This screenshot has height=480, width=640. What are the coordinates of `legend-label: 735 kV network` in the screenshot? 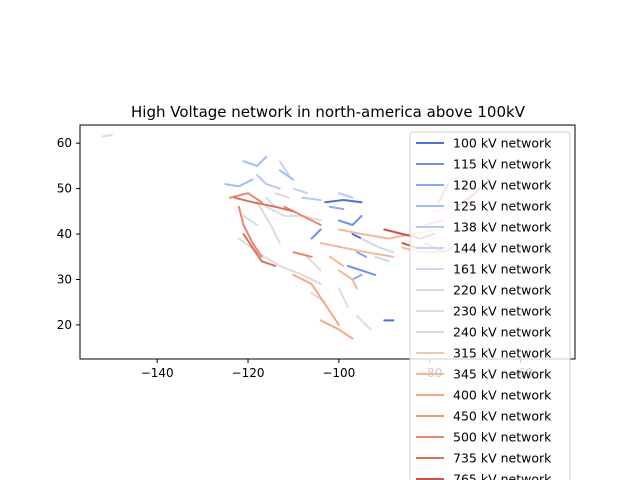 It's located at (502, 458).